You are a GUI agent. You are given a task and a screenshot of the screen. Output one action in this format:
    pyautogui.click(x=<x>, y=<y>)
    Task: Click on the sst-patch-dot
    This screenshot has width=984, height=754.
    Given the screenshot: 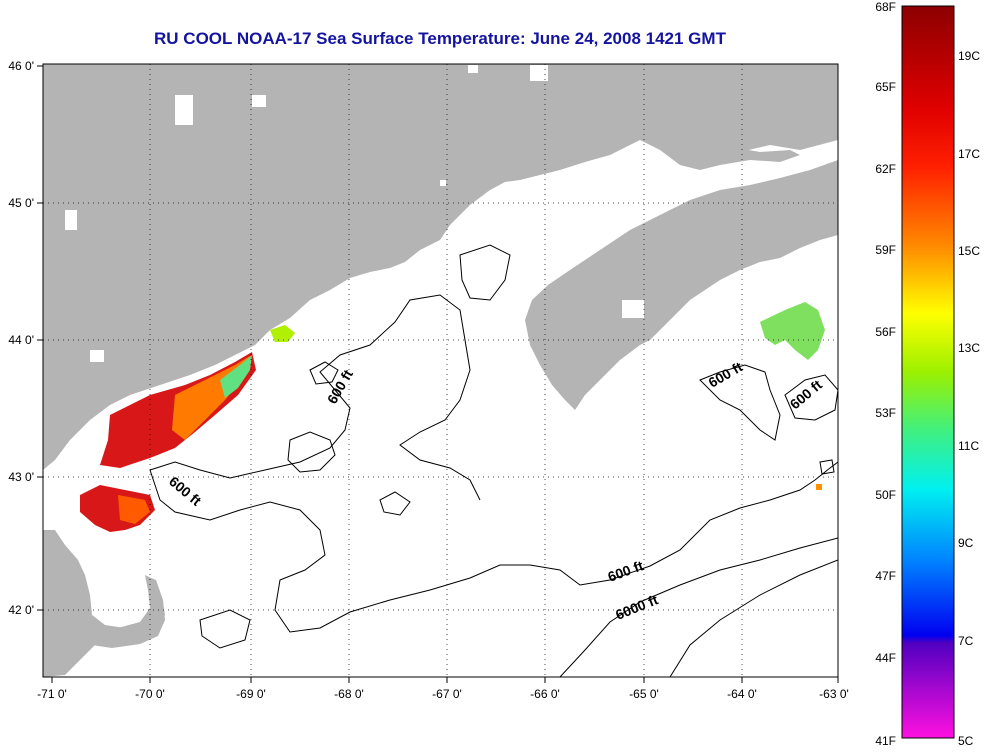 What is the action you would take?
    pyautogui.click(x=819, y=487)
    